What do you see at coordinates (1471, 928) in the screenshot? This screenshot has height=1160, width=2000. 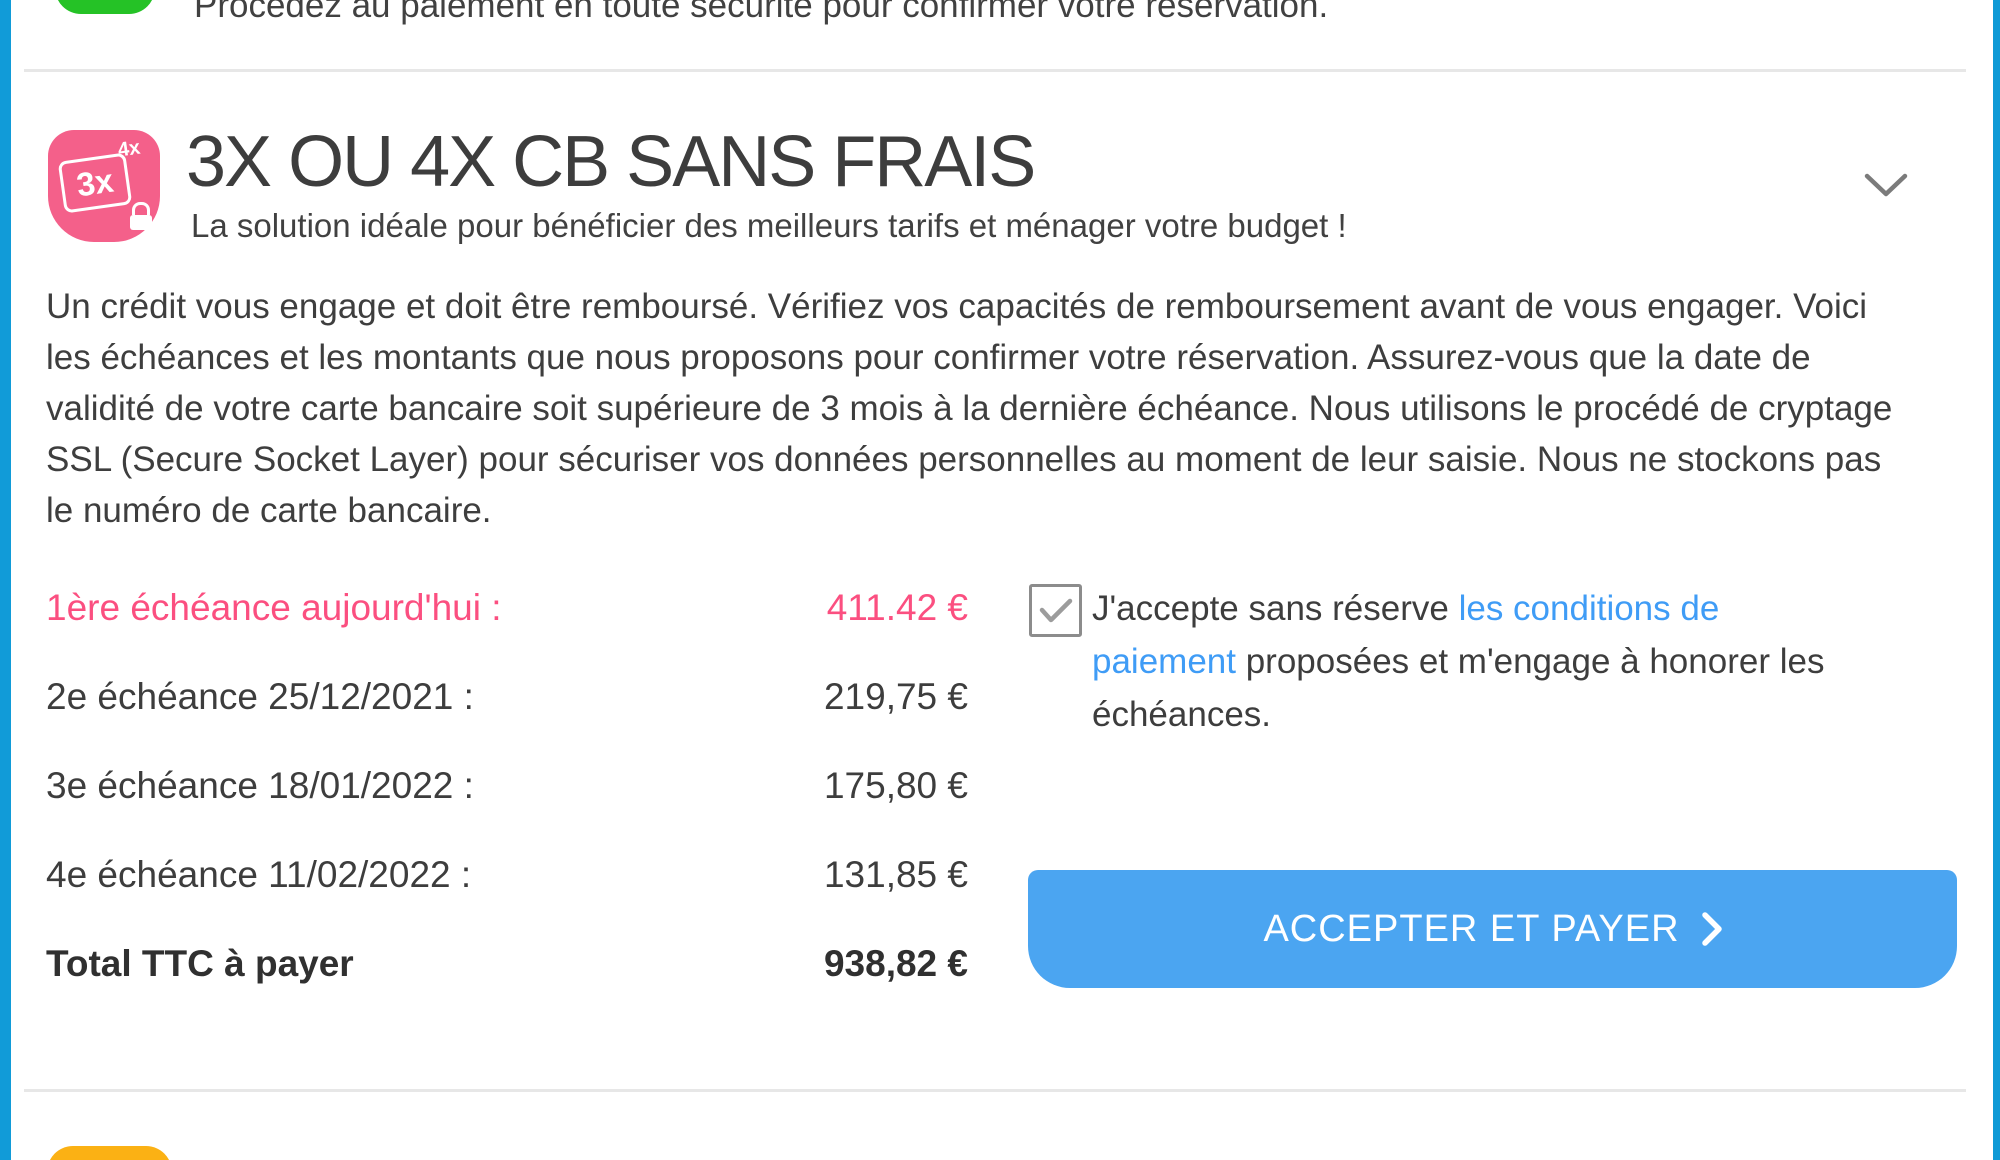 I see `pay-button-label: ACCEPTER ET PAYER` at bounding box center [1471, 928].